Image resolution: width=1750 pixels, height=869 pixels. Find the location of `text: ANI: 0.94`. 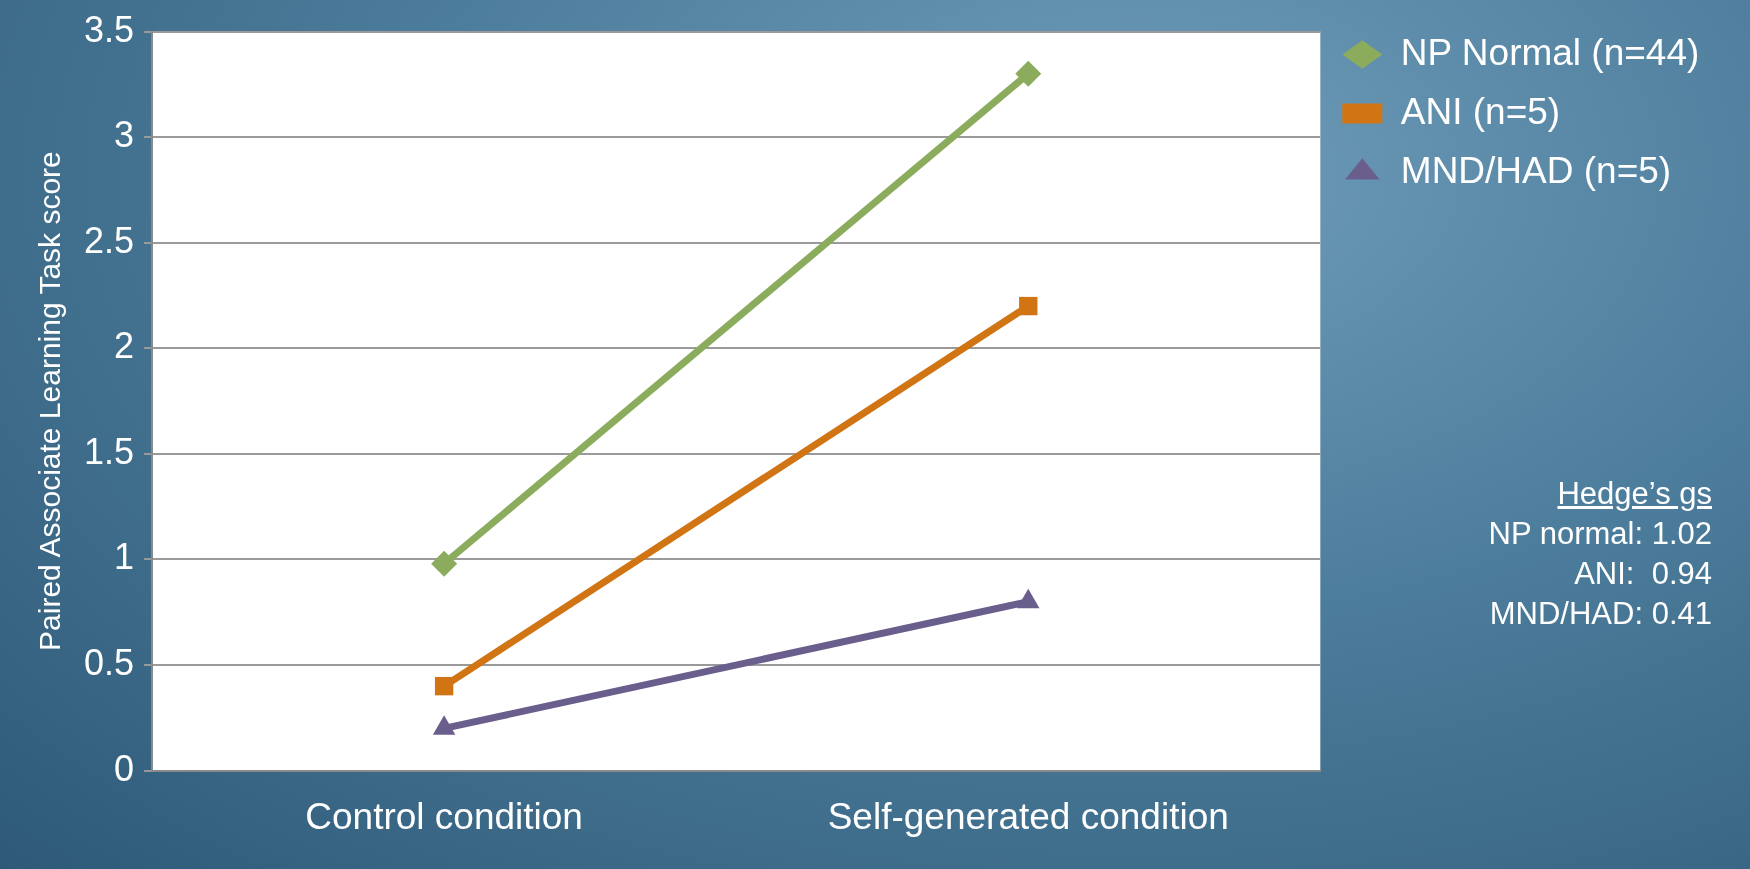

text: ANI: 0.94 is located at coordinates (1642, 574).